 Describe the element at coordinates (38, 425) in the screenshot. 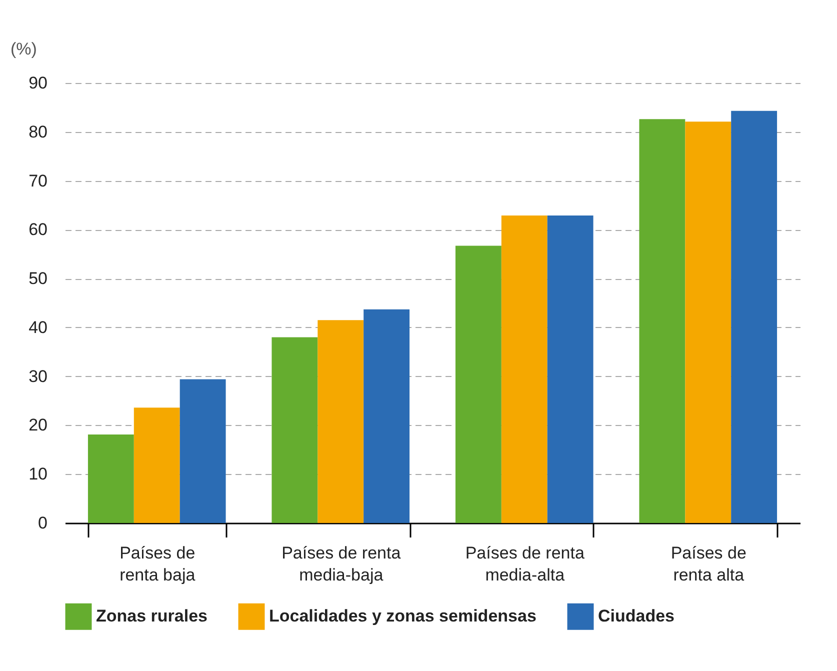

I see `y-tick-label: 20` at that location.